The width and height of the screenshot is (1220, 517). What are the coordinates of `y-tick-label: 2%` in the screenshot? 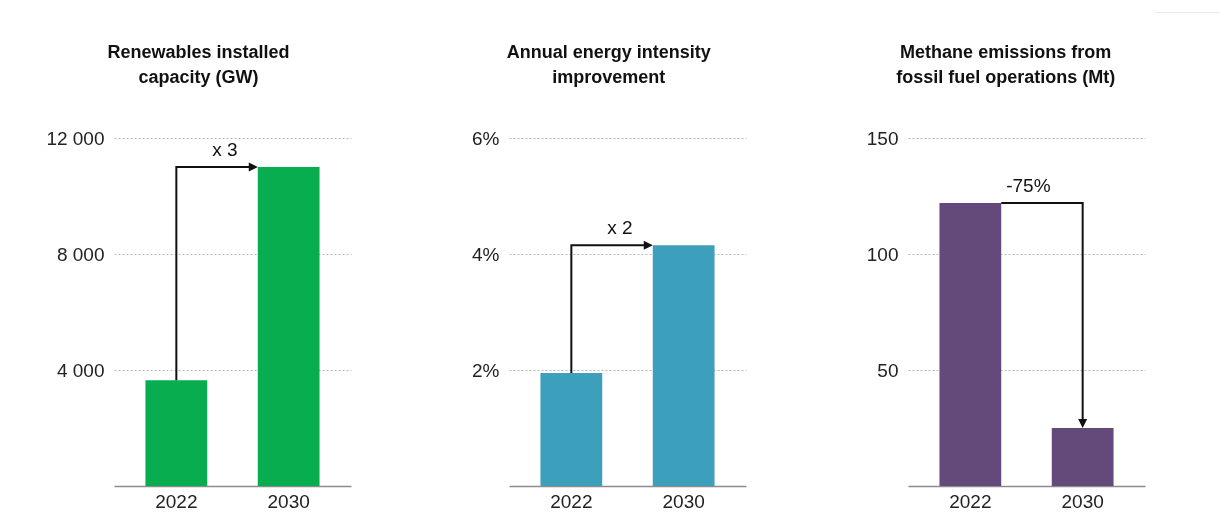 It's located at (486, 370).